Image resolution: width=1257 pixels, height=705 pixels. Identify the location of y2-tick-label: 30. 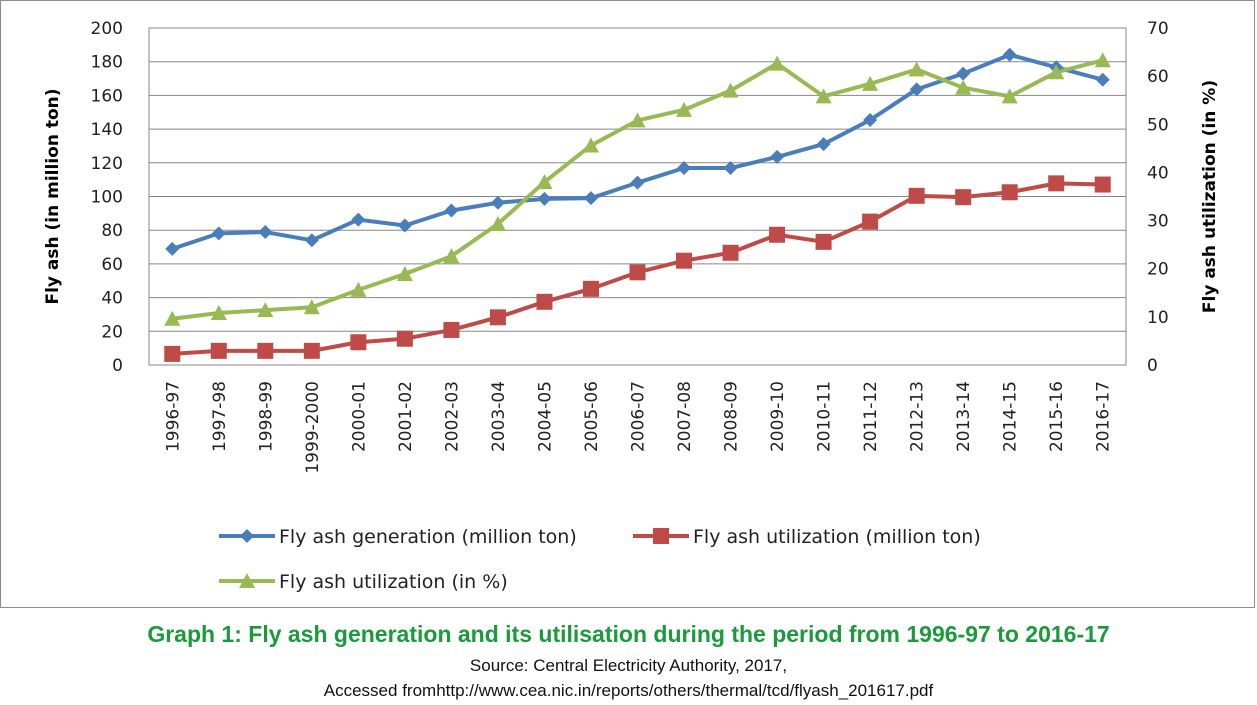
(1158, 222).